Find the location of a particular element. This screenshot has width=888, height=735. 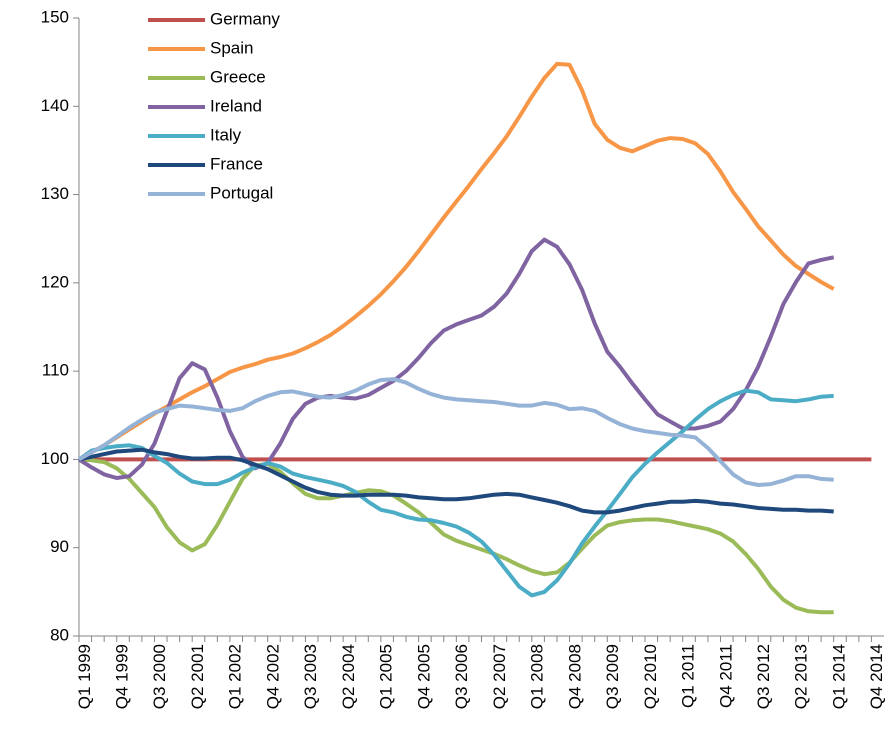

y-tick-label: 120 is located at coordinates (55, 281).